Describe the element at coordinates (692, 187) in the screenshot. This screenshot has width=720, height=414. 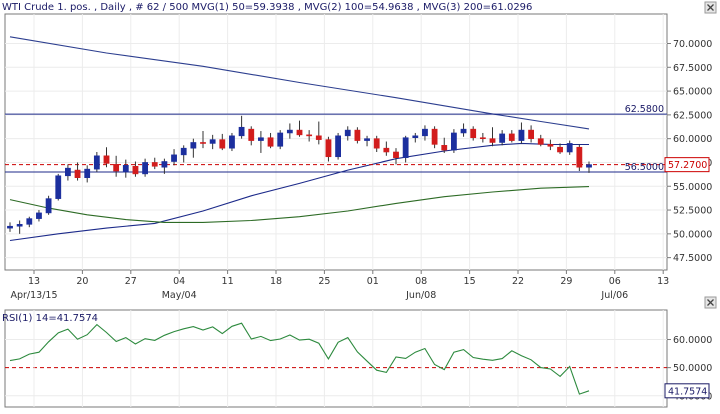
I see `price-y-tick-label: 55.0000` at that location.